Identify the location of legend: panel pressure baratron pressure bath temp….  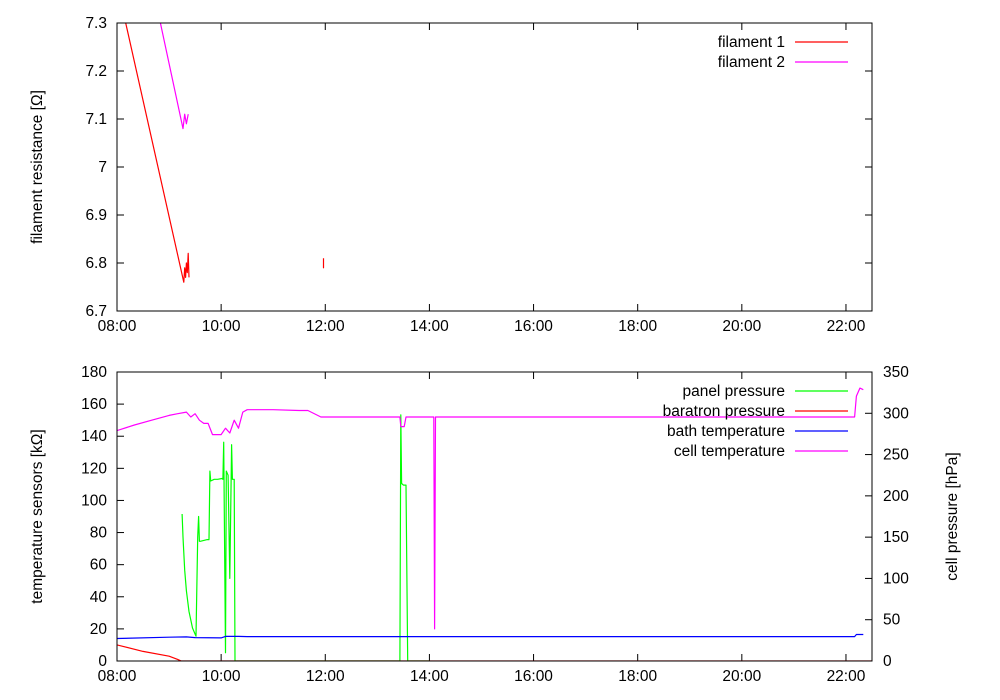
(755, 421).